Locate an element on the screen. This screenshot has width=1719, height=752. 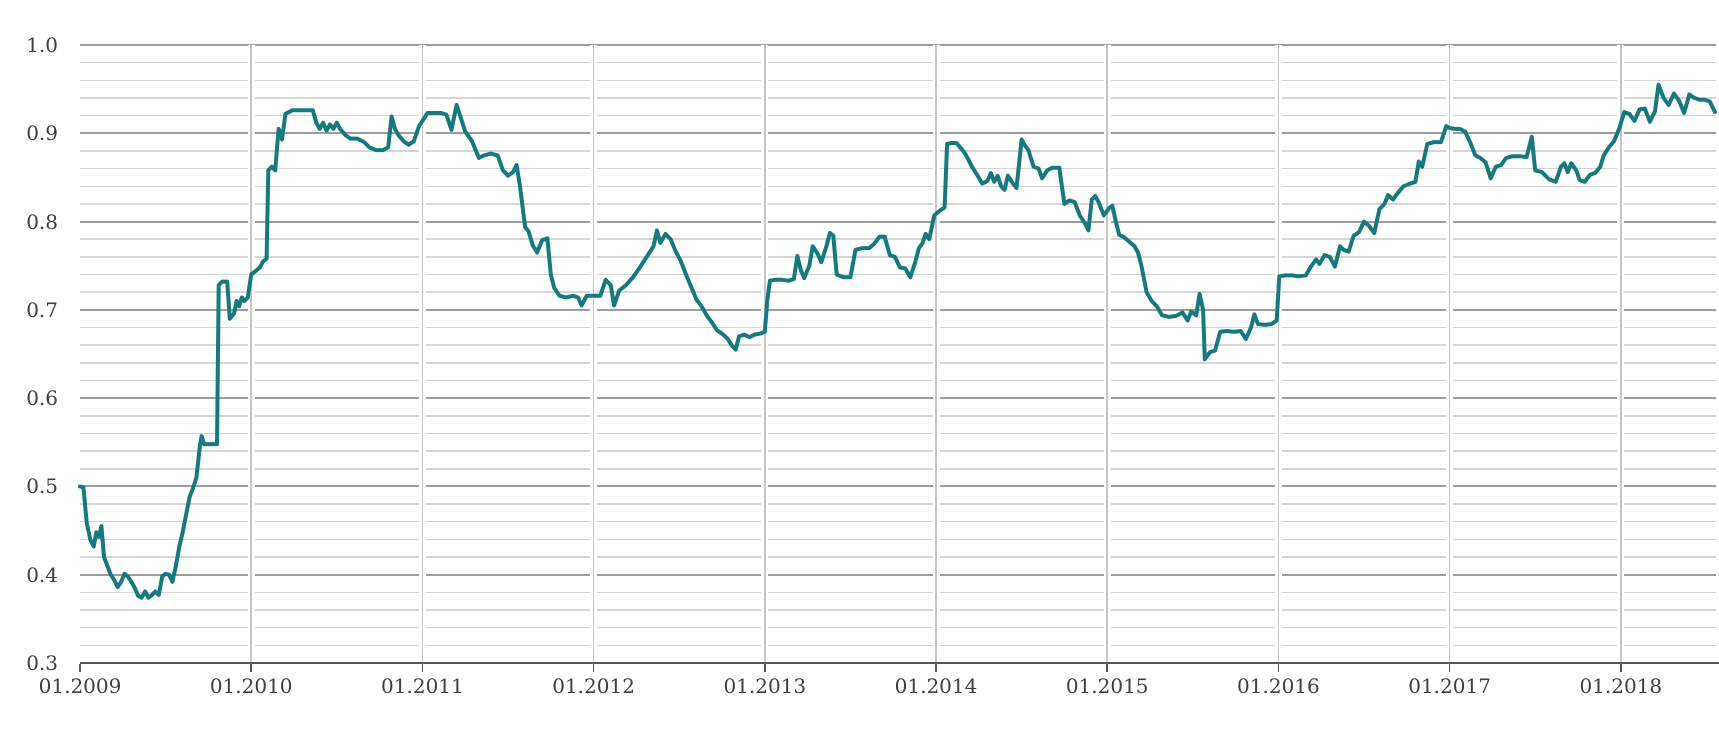
x-axis-tick-label: 01.2015 is located at coordinates (1107, 686).